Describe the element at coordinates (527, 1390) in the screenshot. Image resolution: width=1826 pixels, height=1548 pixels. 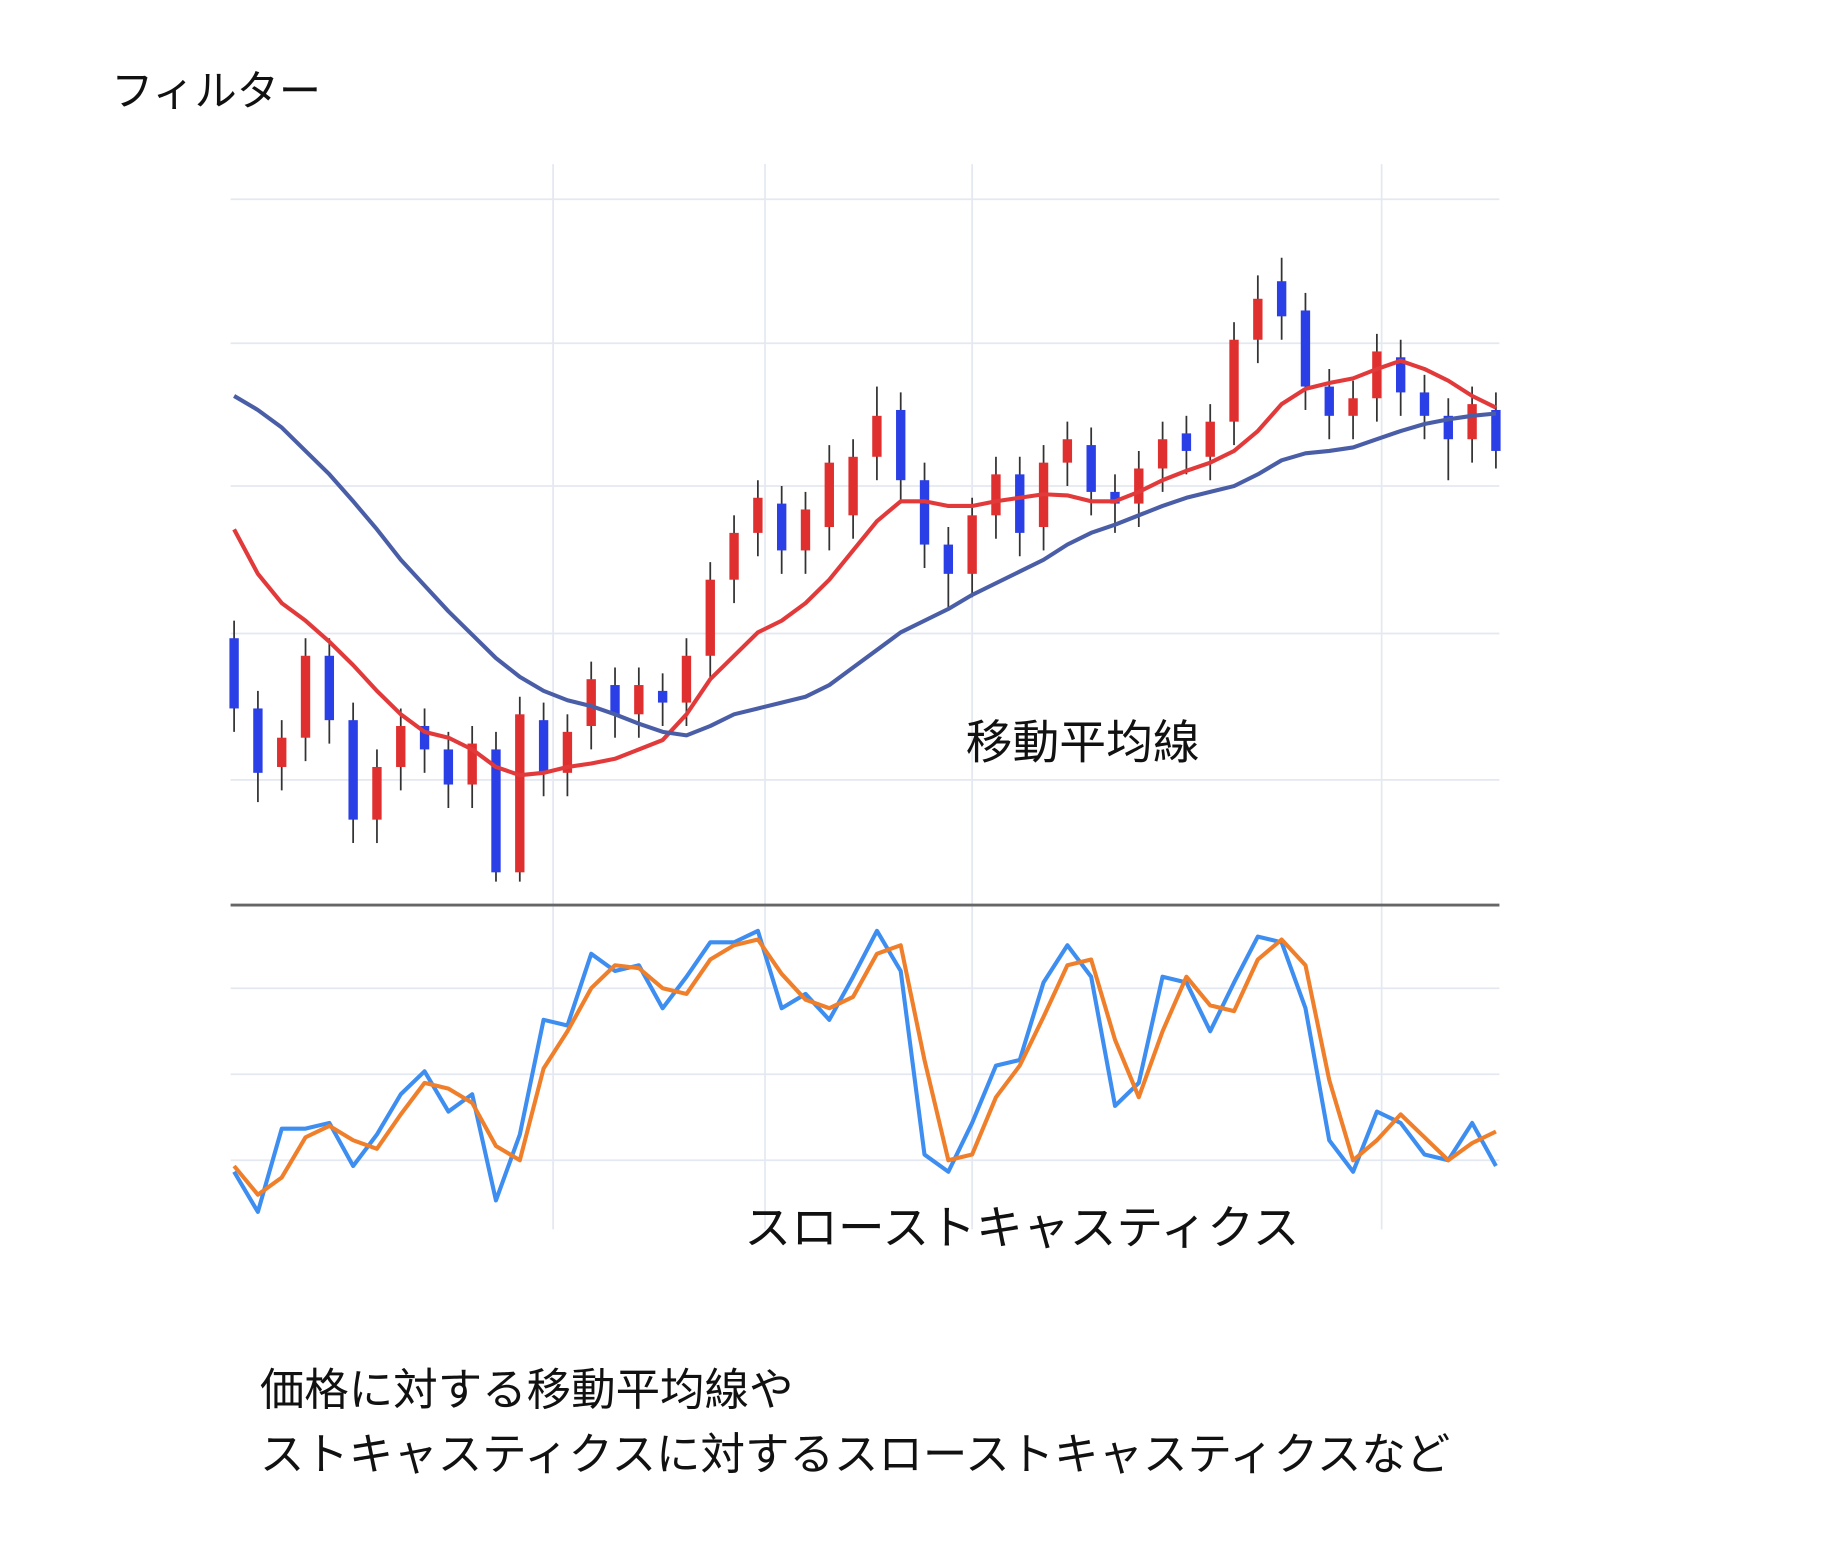
I see `caption-line: 価格に対する移動平均線や` at that location.